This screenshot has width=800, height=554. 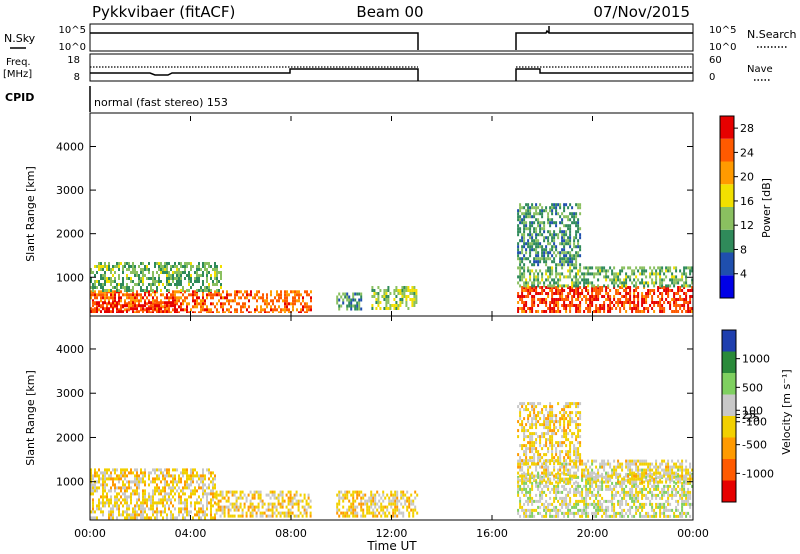 I want to click on y-tick-label: 3000, so click(x=70, y=190).